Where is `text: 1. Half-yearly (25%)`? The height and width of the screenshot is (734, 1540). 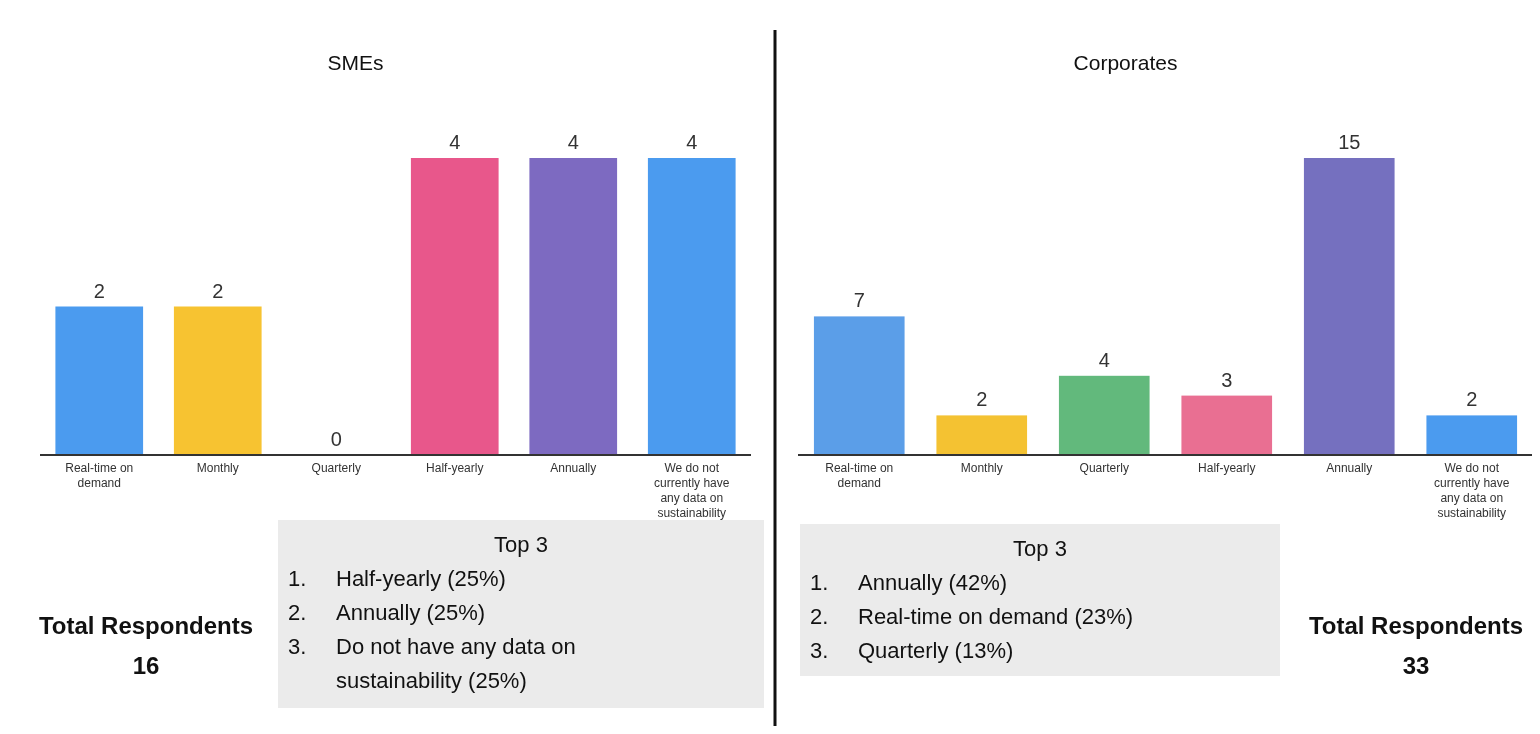
text: 1. Half-yearly (25%) is located at coordinates (397, 578).